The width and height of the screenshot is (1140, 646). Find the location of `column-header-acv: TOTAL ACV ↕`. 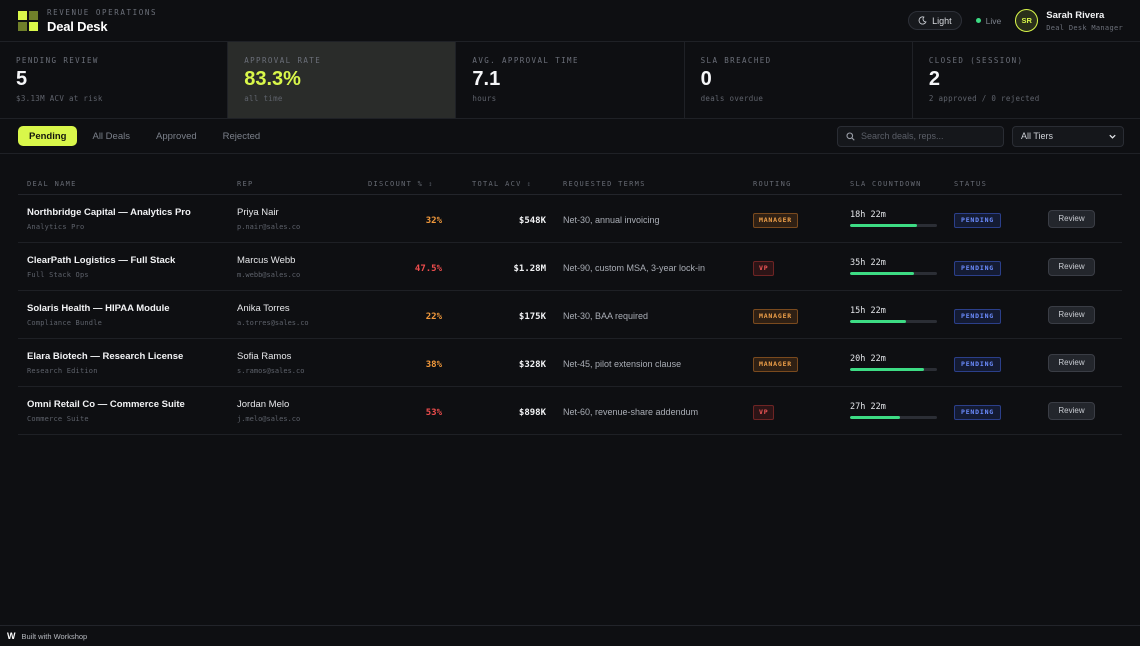

column-header-acv: TOTAL ACV ↕ is located at coordinates (500, 184).